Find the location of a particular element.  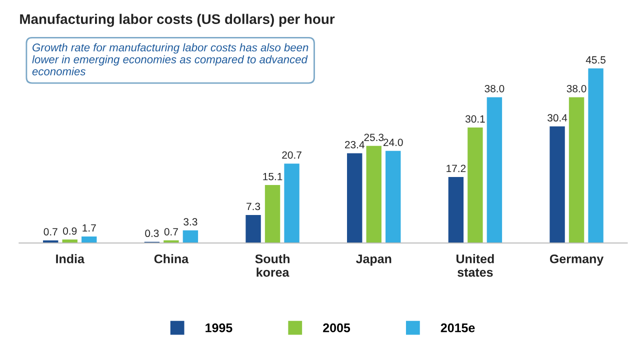

data-label: 1.7 is located at coordinates (89, 228).